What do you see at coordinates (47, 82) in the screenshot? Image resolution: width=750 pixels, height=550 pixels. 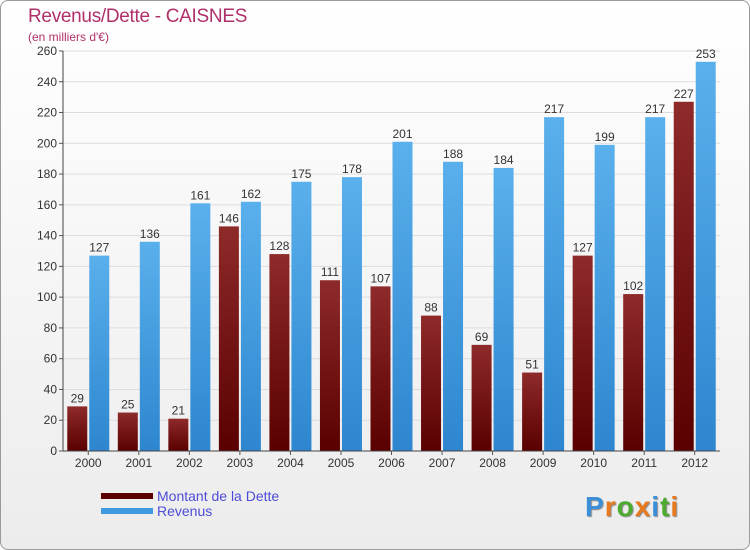 I see `y-tick-label: 240` at bounding box center [47, 82].